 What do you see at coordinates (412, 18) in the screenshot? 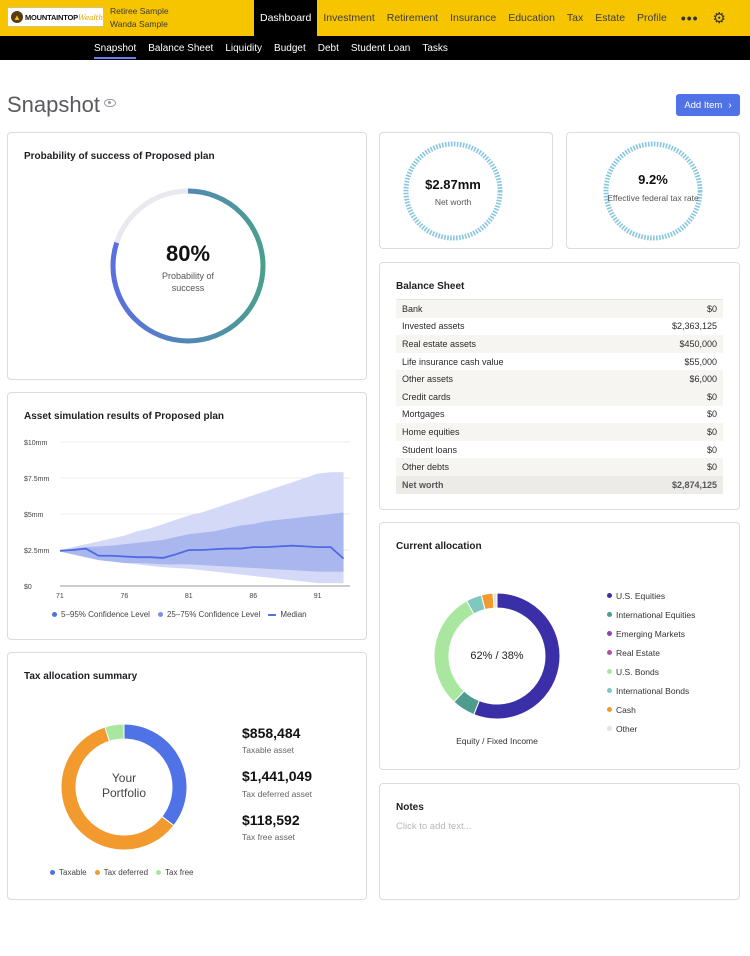
I see `nav-retirement: Retirement` at bounding box center [412, 18].